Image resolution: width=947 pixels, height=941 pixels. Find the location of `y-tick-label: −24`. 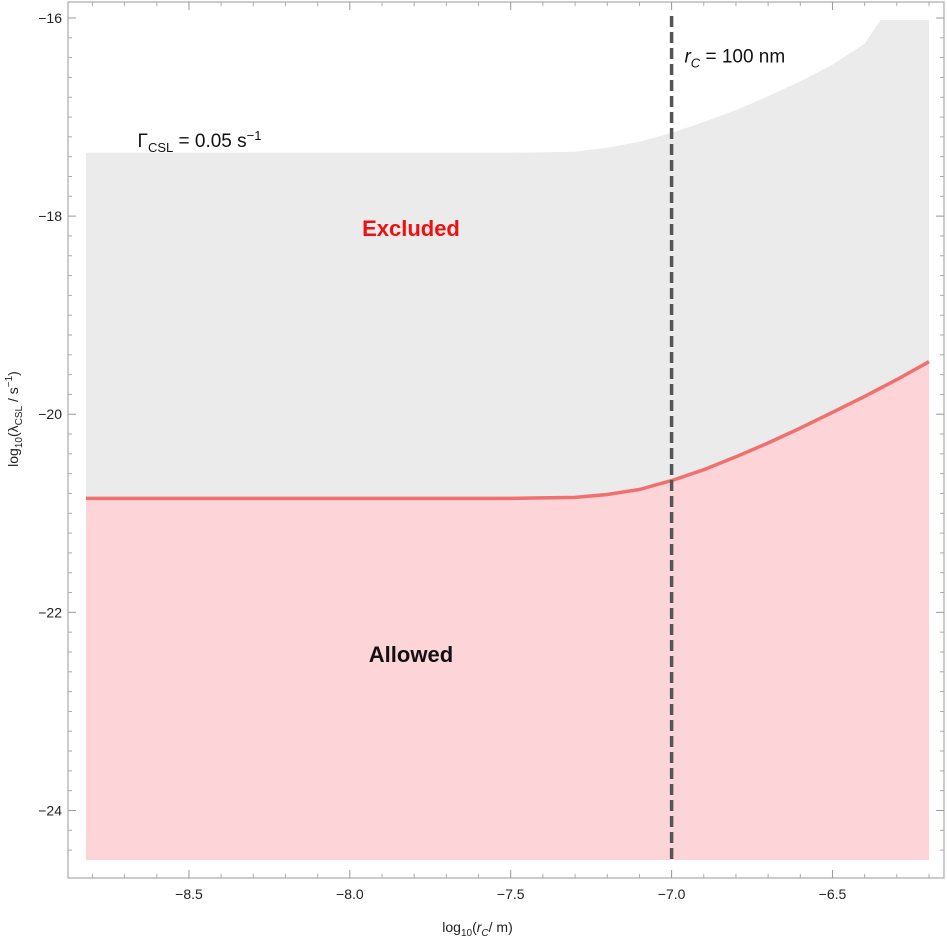

y-tick-label: −24 is located at coordinates (50, 810).